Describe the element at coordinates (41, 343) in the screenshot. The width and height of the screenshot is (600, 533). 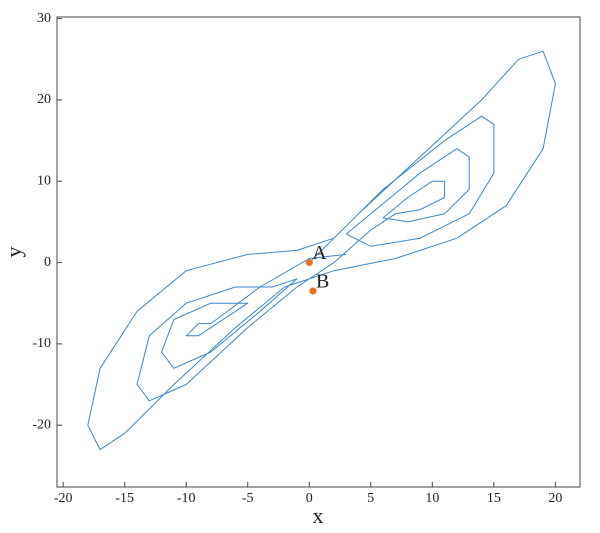
I see `y-tick-label: -10` at that location.